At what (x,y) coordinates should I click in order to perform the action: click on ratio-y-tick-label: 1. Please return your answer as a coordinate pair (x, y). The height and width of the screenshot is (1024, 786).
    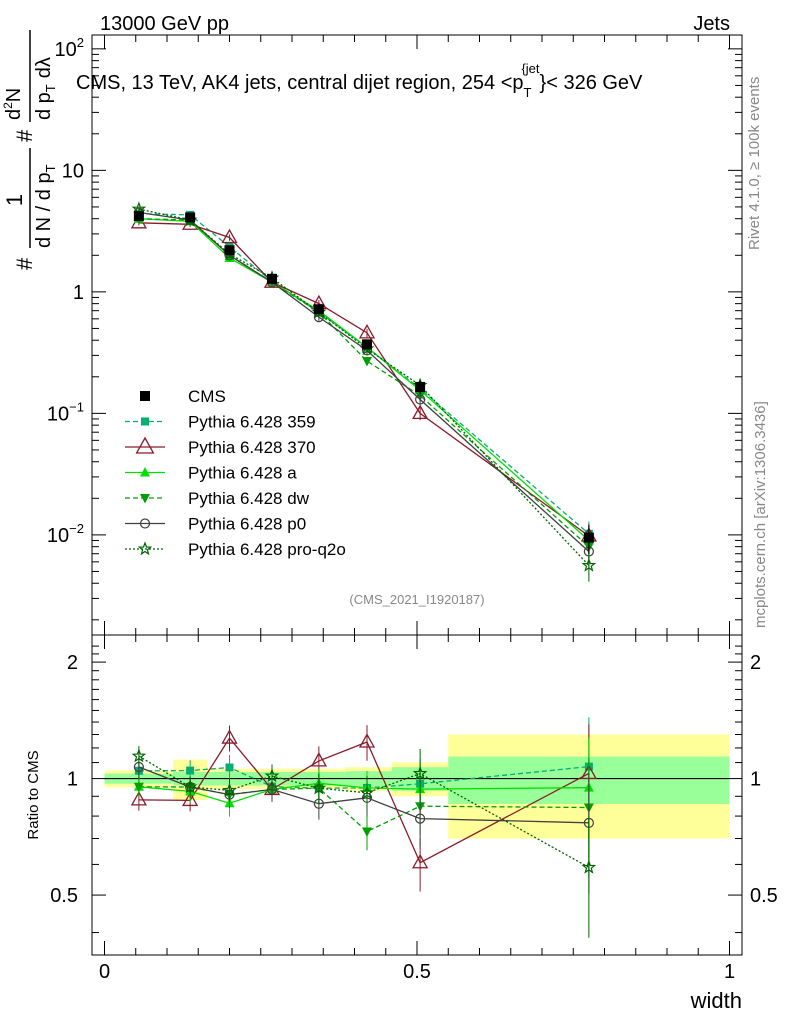
    Looking at the image, I should click on (72, 780).